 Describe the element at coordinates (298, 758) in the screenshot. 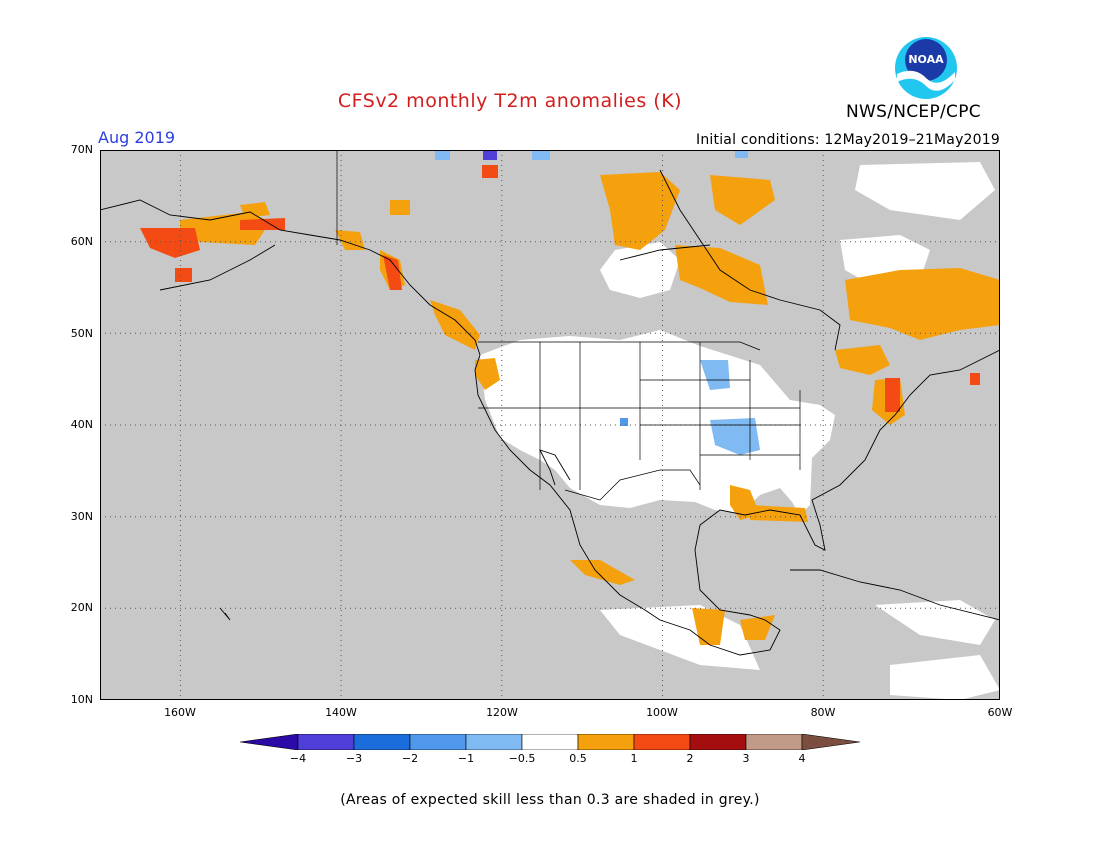

I see `colorbar-label: −4` at that location.